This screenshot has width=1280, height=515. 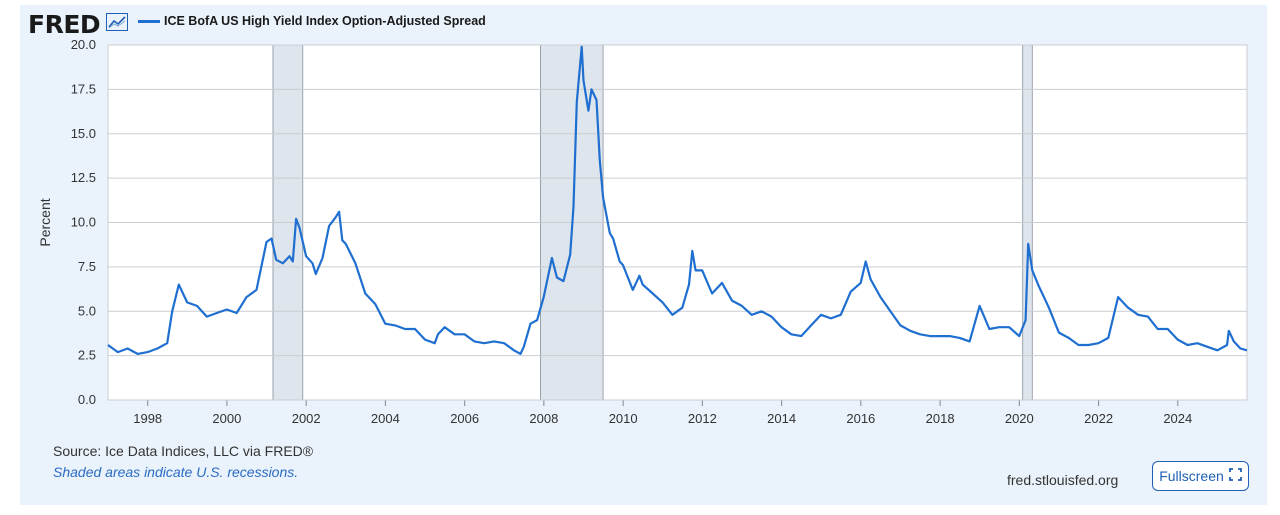 I want to click on y-tick-label: 12.5, so click(x=83, y=177).